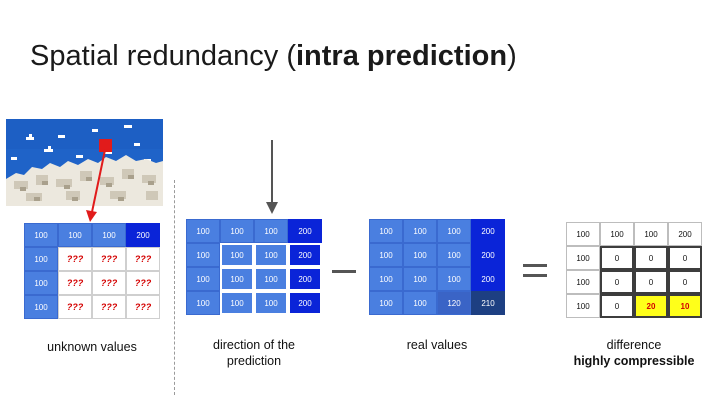 The height and width of the screenshot is (405, 720). Describe the element at coordinates (402, 56) in the screenshot. I see `title-bold: intra prediction` at that location.